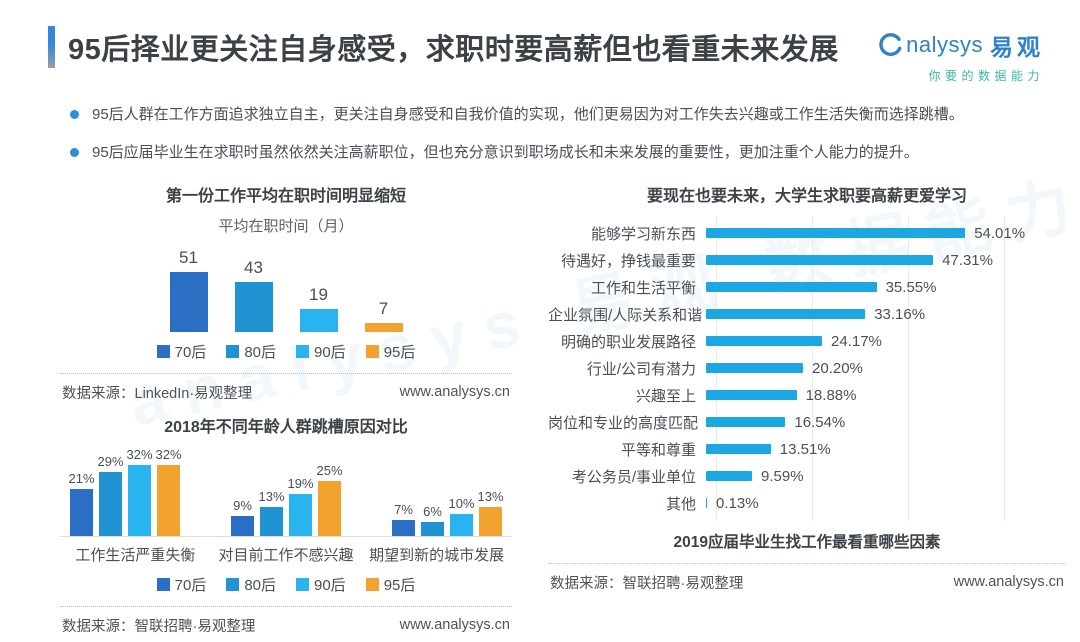  I want to click on jobhop-bar-column: 13%, so click(271, 512).